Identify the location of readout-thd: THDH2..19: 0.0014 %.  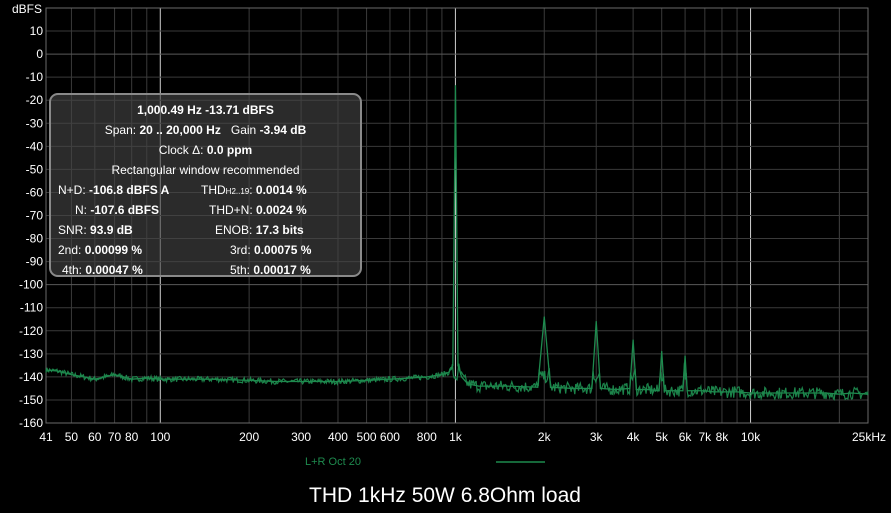
(254, 190).